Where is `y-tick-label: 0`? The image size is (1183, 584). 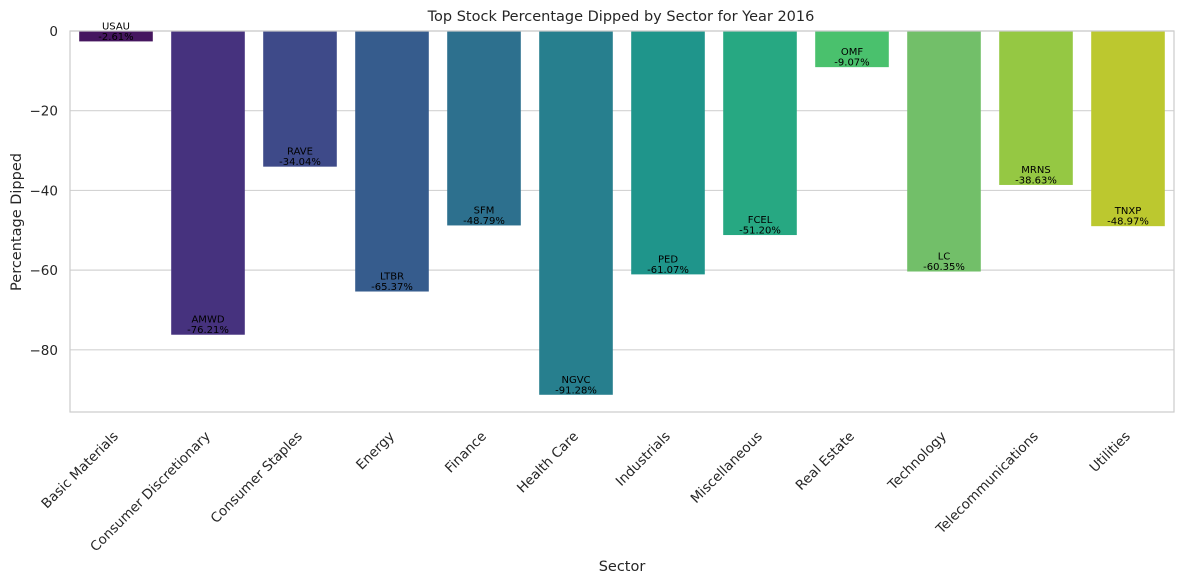 y-tick-label: 0 is located at coordinates (53, 32).